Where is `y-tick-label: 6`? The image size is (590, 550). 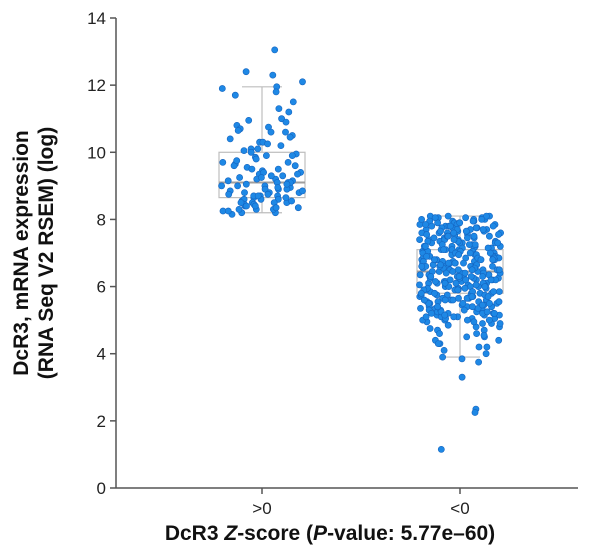 y-tick-label: 6 is located at coordinates (101, 287).